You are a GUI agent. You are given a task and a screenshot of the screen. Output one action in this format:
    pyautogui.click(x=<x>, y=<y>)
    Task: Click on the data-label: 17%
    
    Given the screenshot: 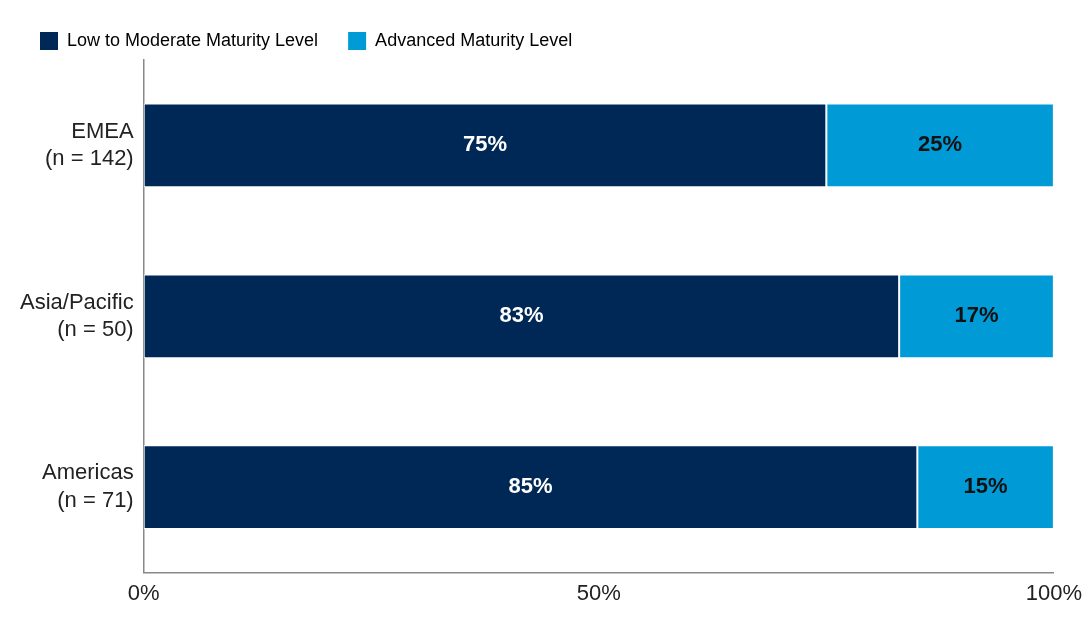 What is the action you would take?
    pyautogui.click(x=976, y=315)
    